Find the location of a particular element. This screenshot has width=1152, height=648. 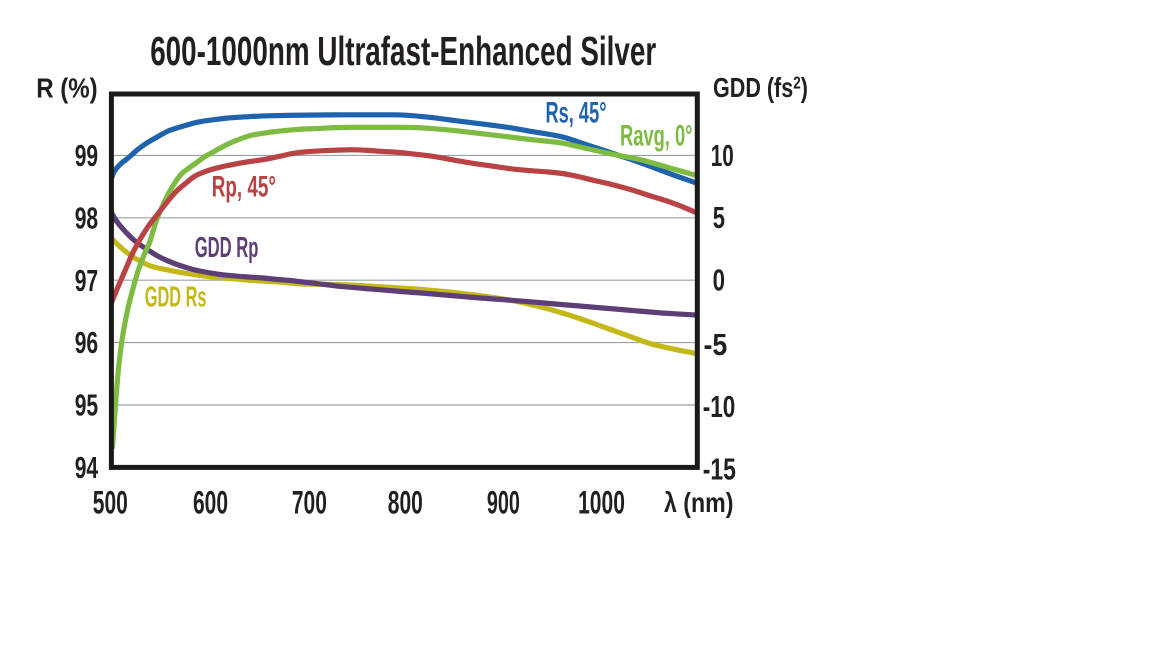

svg-text: GDD Rs is located at coordinates (176, 298).